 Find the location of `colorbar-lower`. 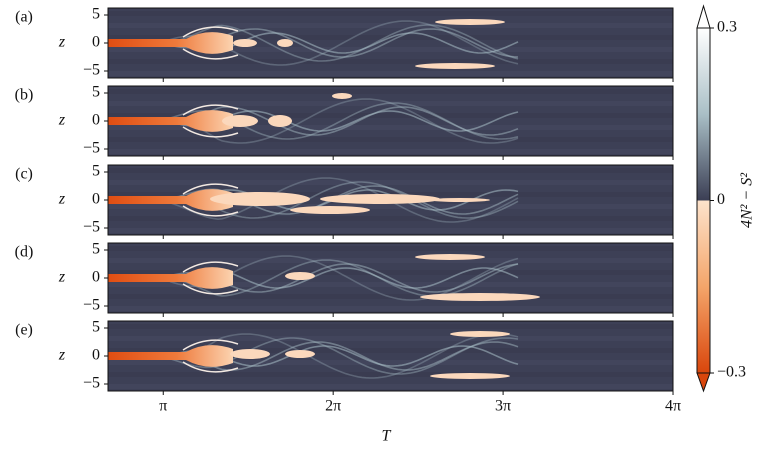

colorbar-lower is located at coordinates (703, 286).